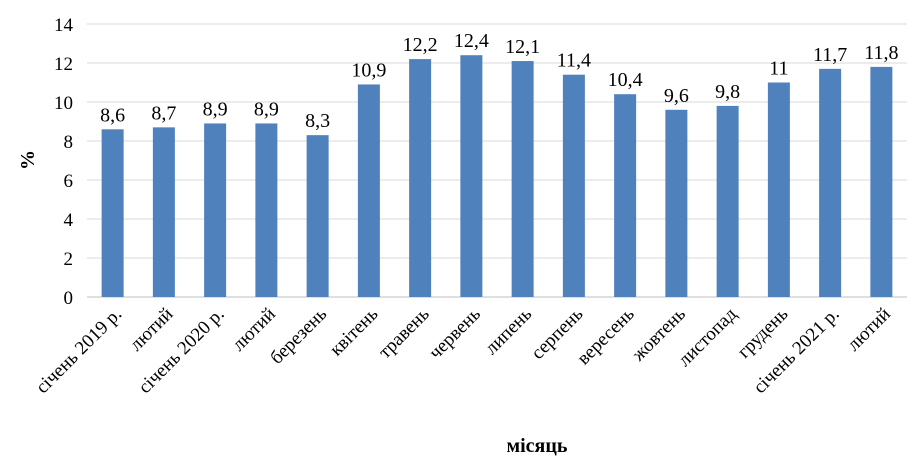 This screenshot has height=463, width=917. What do you see at coordinates (404, 332) in the screenshot?
I see `x-tick-label: травень` at bounding box center [404, 332].